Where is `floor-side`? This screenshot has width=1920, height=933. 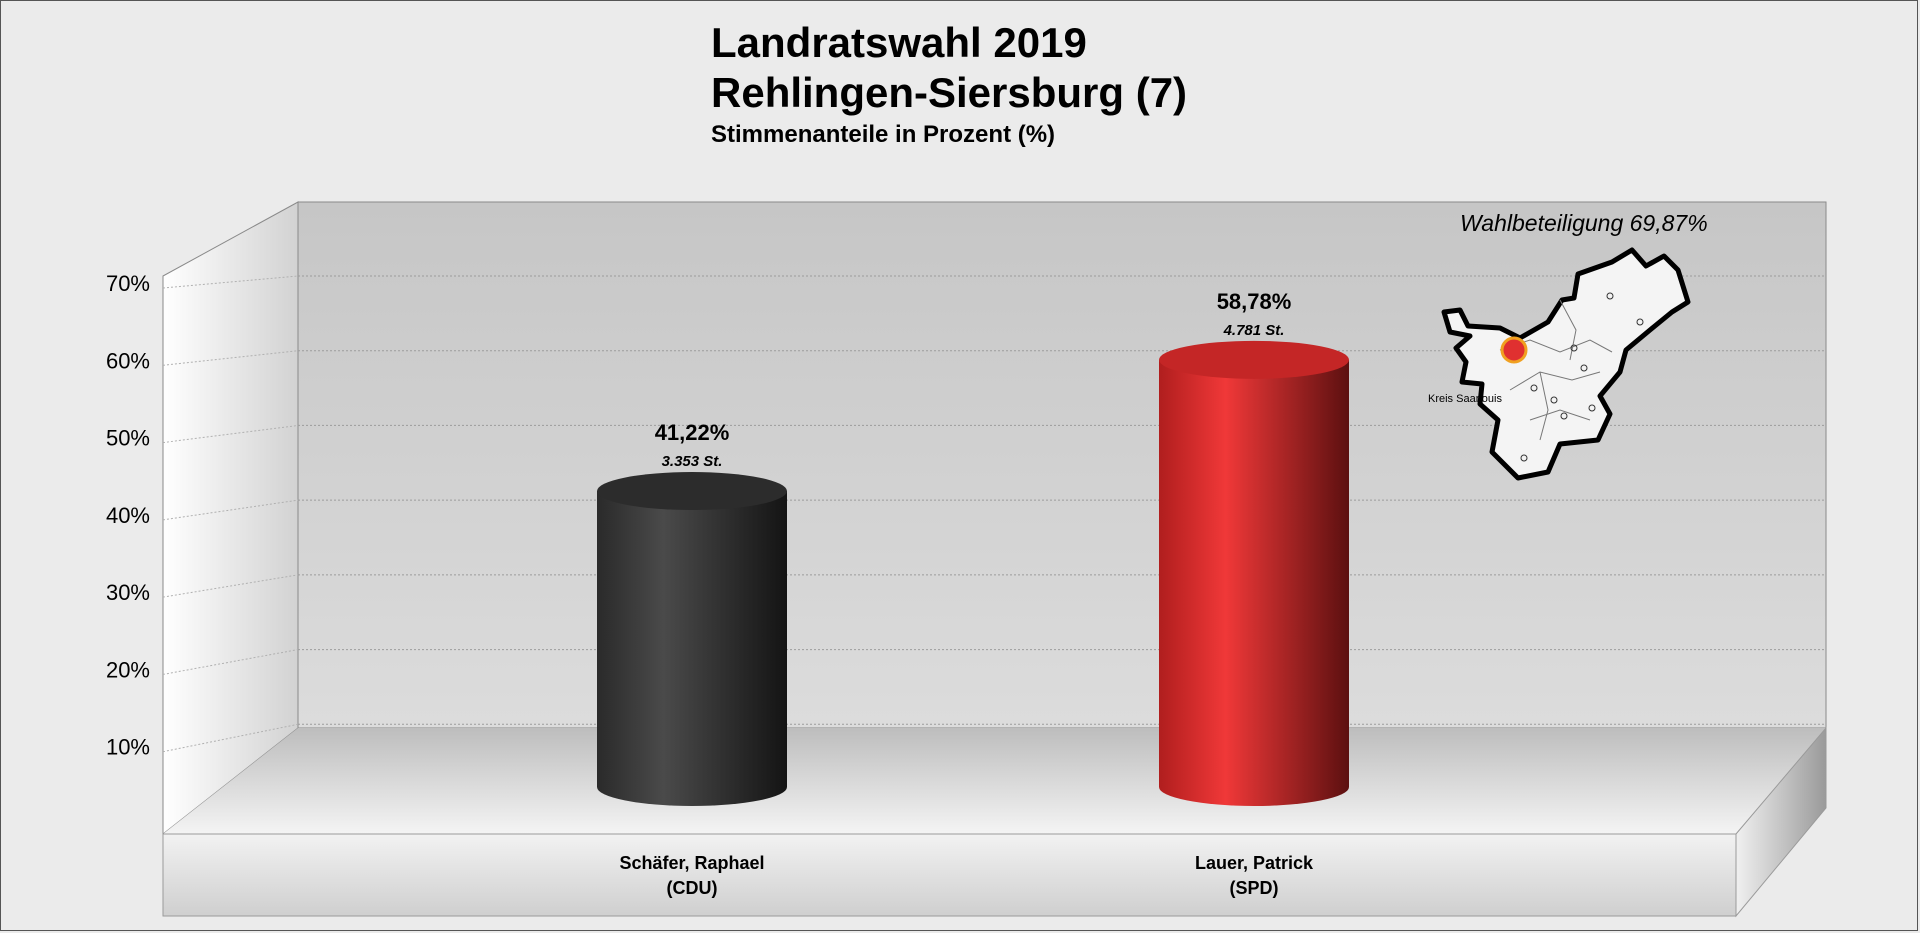 floor-side is located at coordinates (1781, 822).